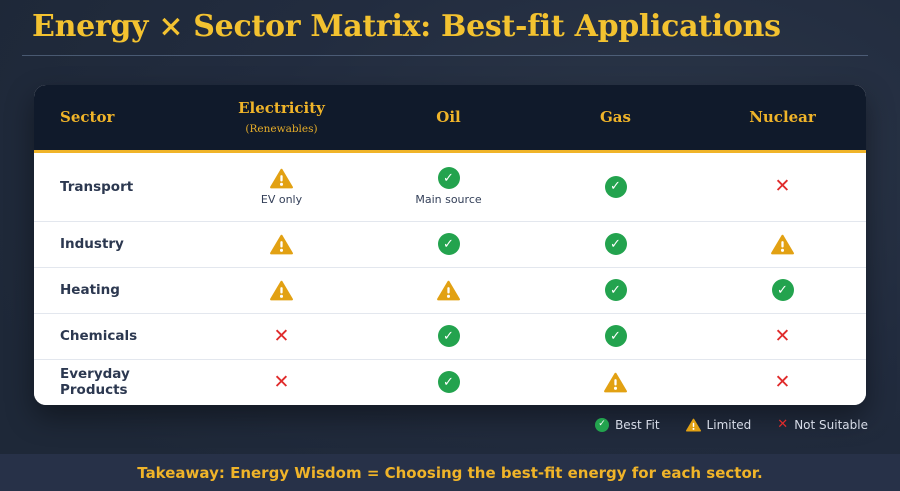 This screenshot has height=491, width=900. I want to click on cell-chemicals-nuclear: ✕, so click(782, 335).